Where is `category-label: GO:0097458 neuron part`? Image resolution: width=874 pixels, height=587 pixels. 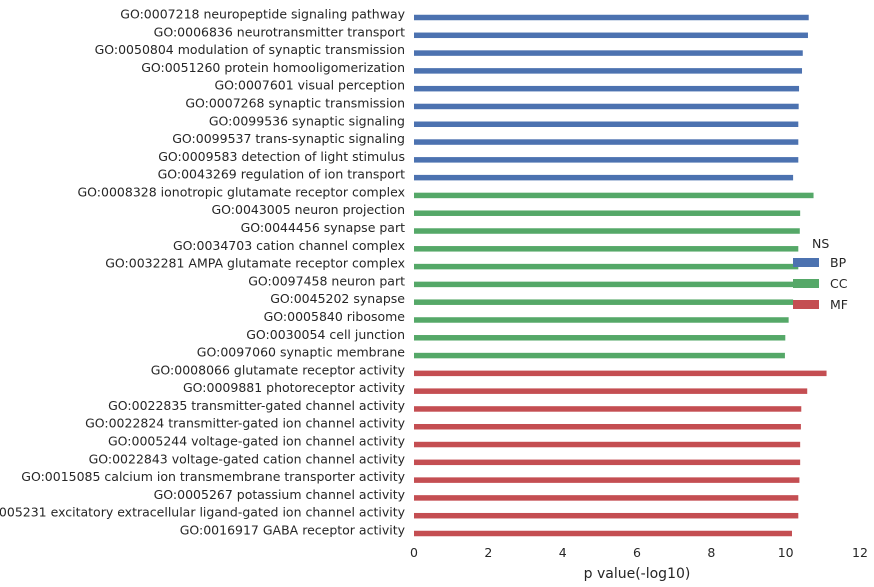 category-label: GO:0097458 neuron part is located at coordinates (326, 280).